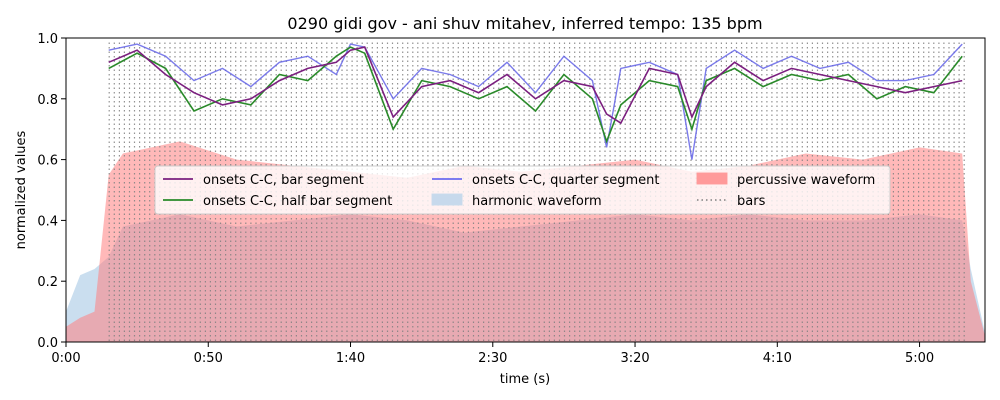 The width and height of the screenshot is (1000, 400). What do you see at coordinates (47, 282) in the screenshot?
I see `y-tick-label: 0.2` at bounding box center [47, 282].